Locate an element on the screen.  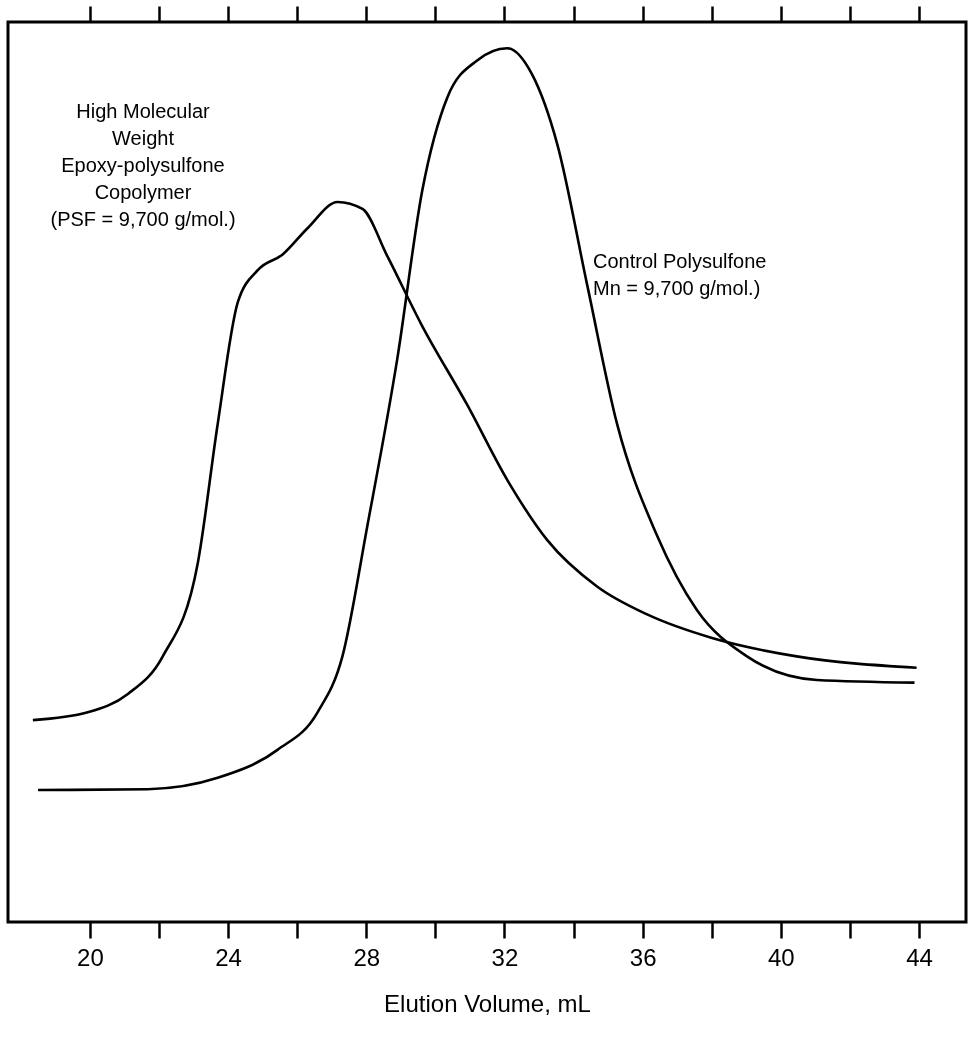
x-tick-label: 44 is located at coordinates (919, 957).